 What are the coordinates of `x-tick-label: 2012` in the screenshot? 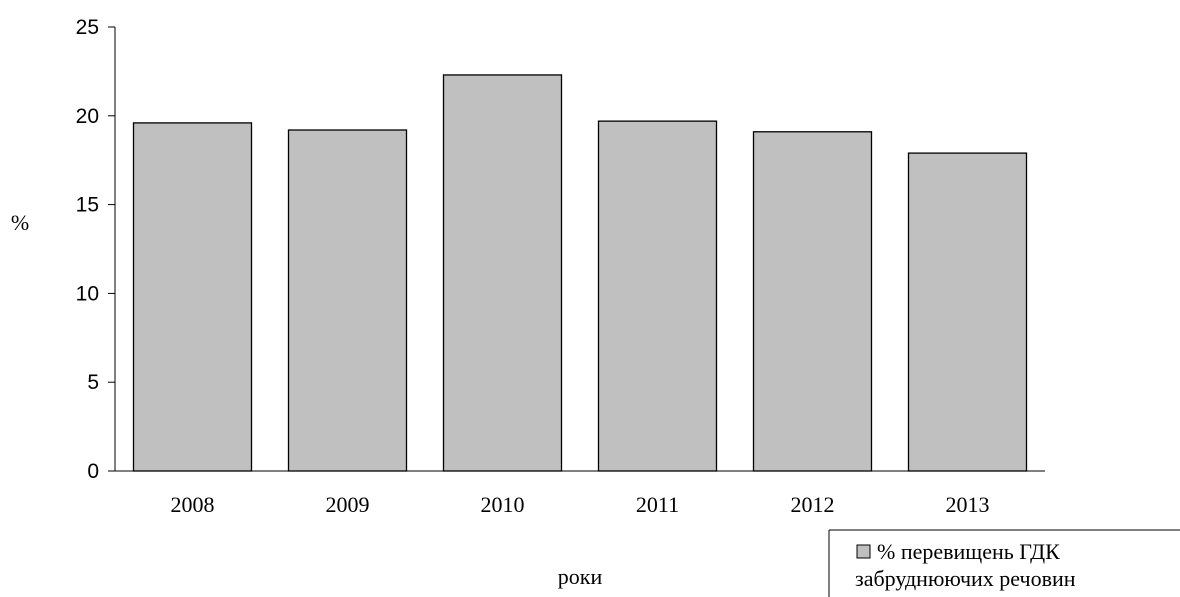 It's located at (813, 504).